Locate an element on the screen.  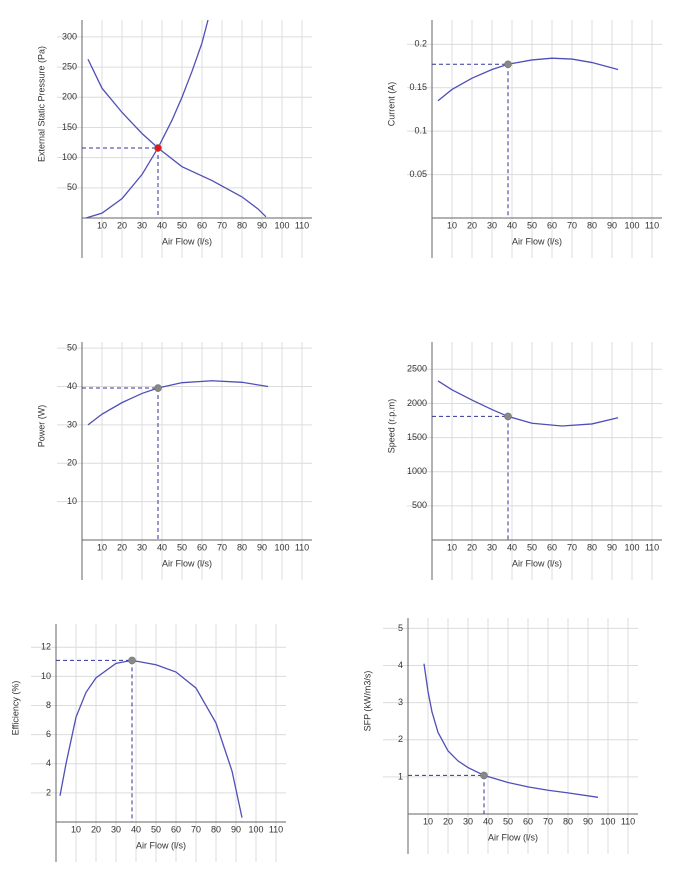
y-tick-label: 200 is located at coordinates (69, 97).